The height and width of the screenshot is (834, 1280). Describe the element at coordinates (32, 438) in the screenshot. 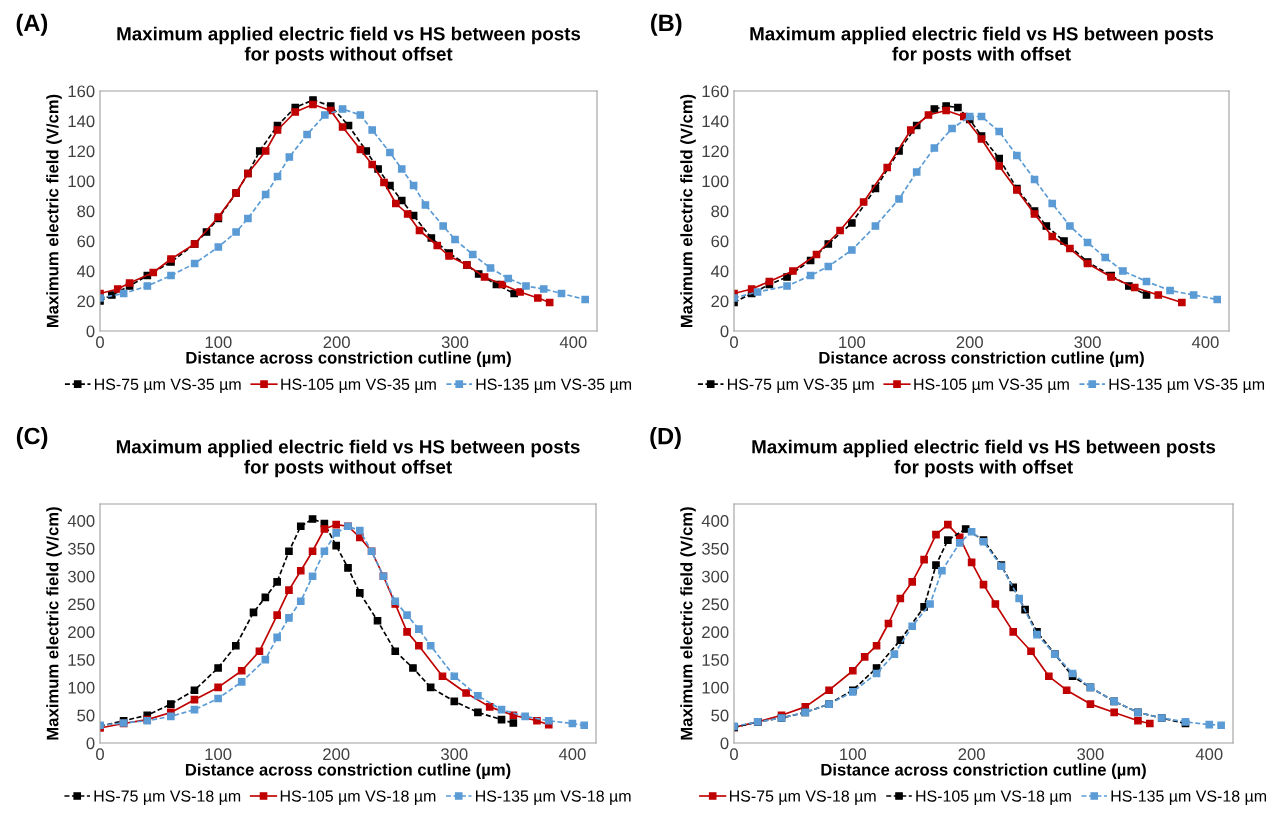

I see `text: (C)` at that location.